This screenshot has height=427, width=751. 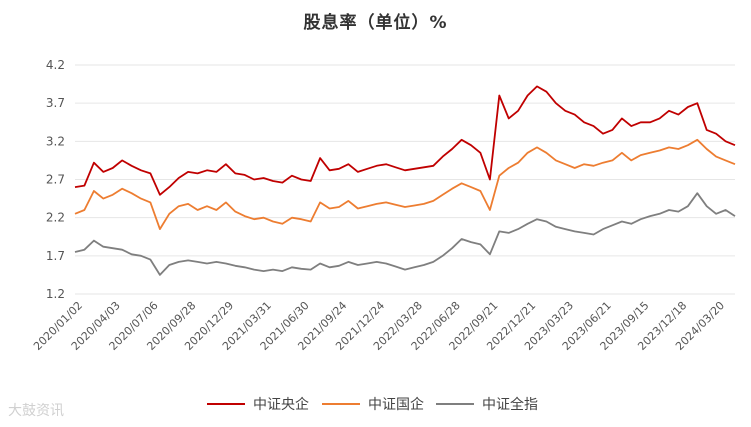 What do you see at coordinates (55, 141) in the screenshot?
I see `y-tick-label: 3.2` at bounding box center [55, 141].